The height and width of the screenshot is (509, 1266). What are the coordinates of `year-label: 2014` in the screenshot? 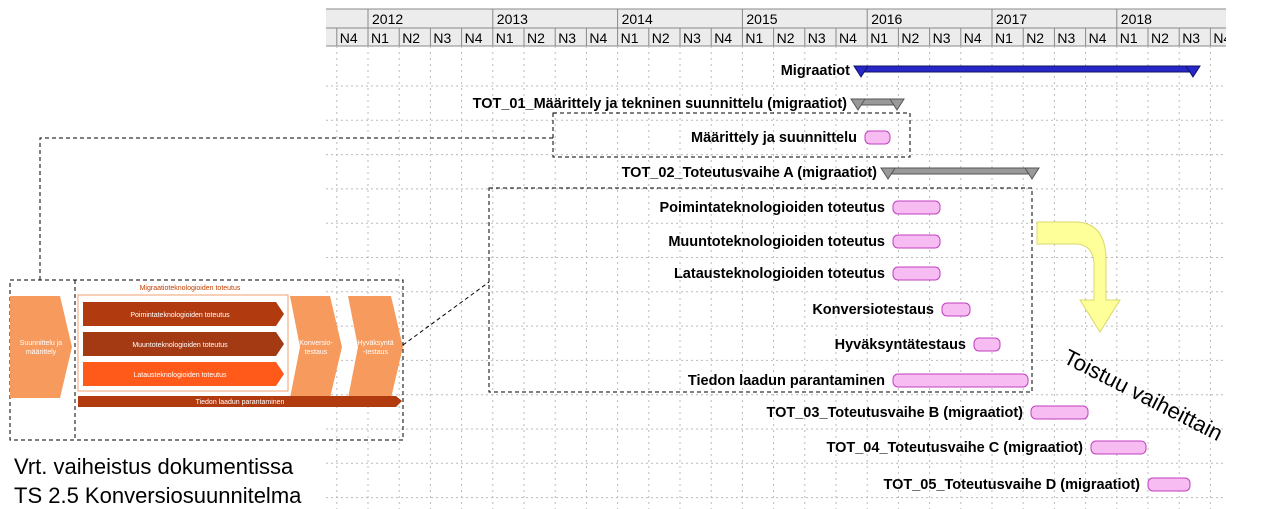 It's located at (637, 19).